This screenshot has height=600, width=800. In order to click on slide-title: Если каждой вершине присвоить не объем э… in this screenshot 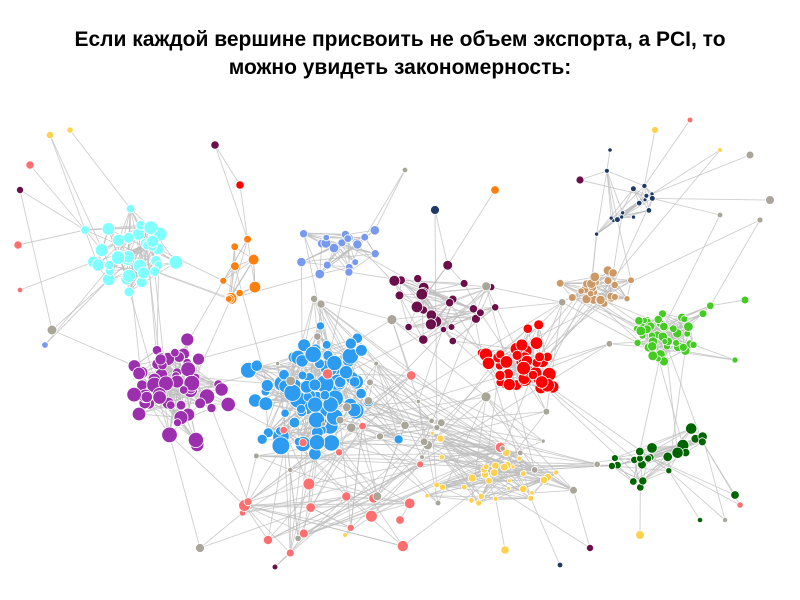, I will do `click(400, 54)`.